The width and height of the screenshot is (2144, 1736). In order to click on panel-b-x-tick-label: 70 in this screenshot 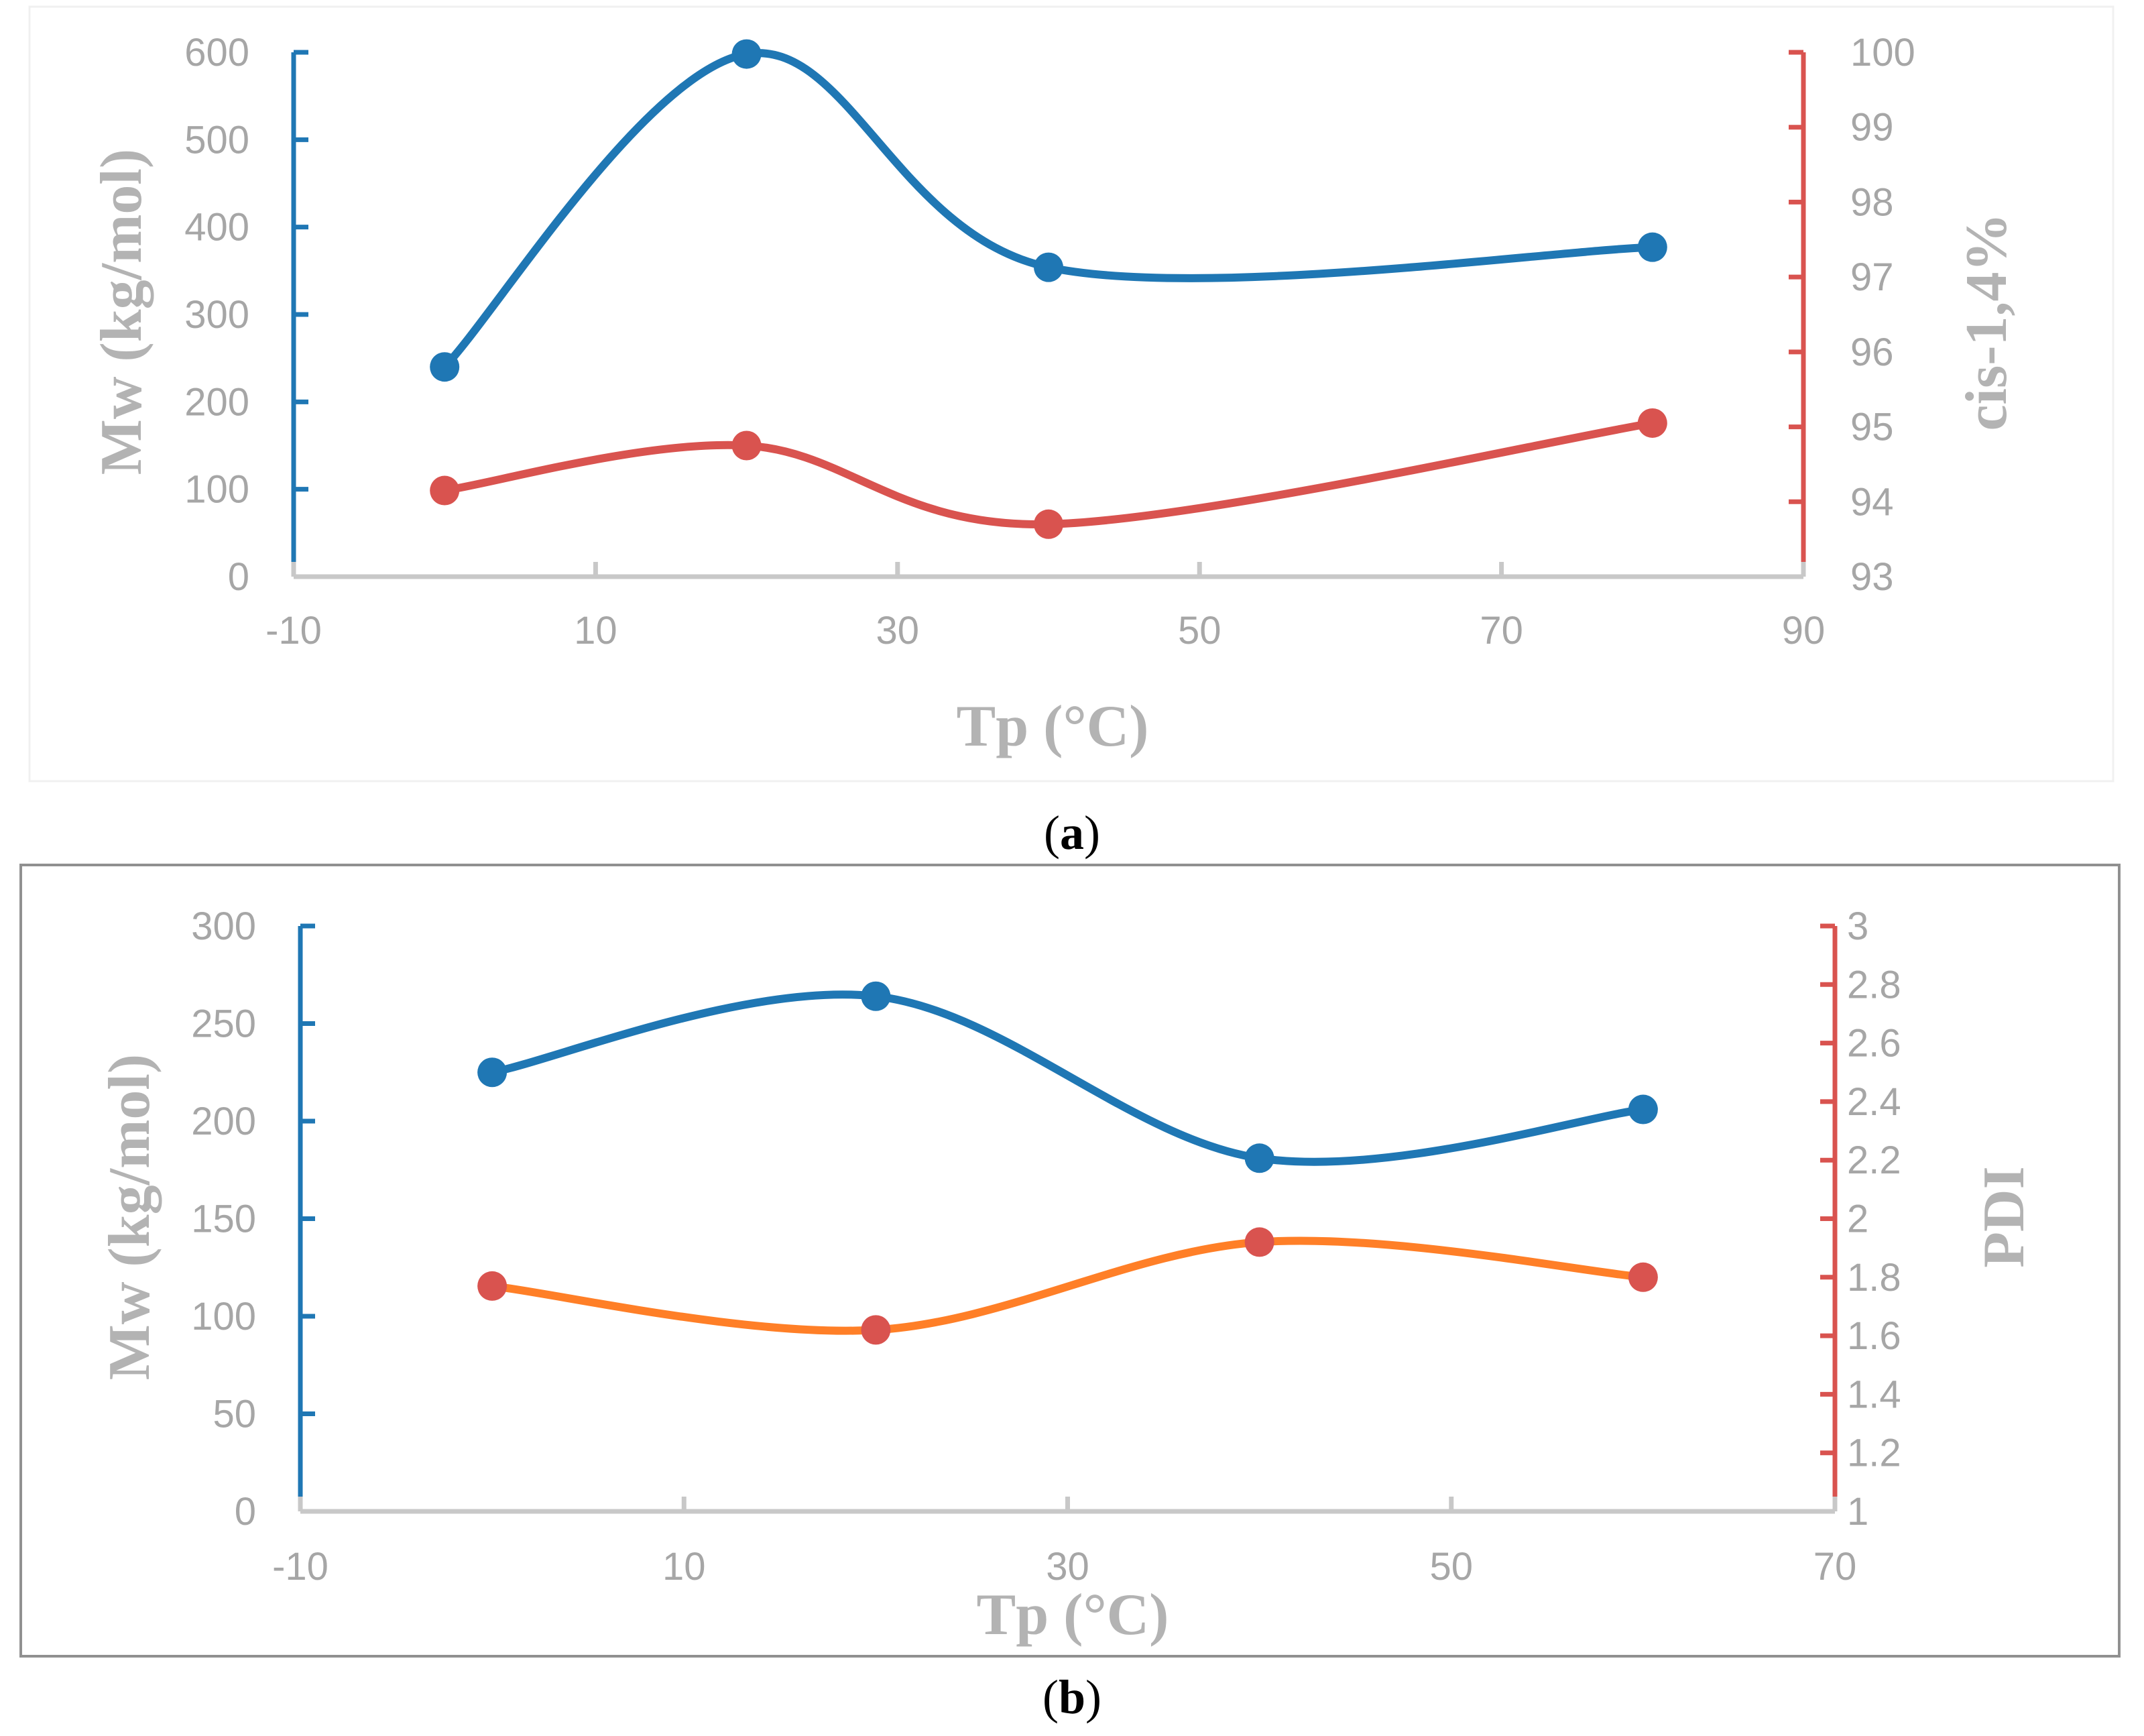, I will do `click(1835, 1567)`.